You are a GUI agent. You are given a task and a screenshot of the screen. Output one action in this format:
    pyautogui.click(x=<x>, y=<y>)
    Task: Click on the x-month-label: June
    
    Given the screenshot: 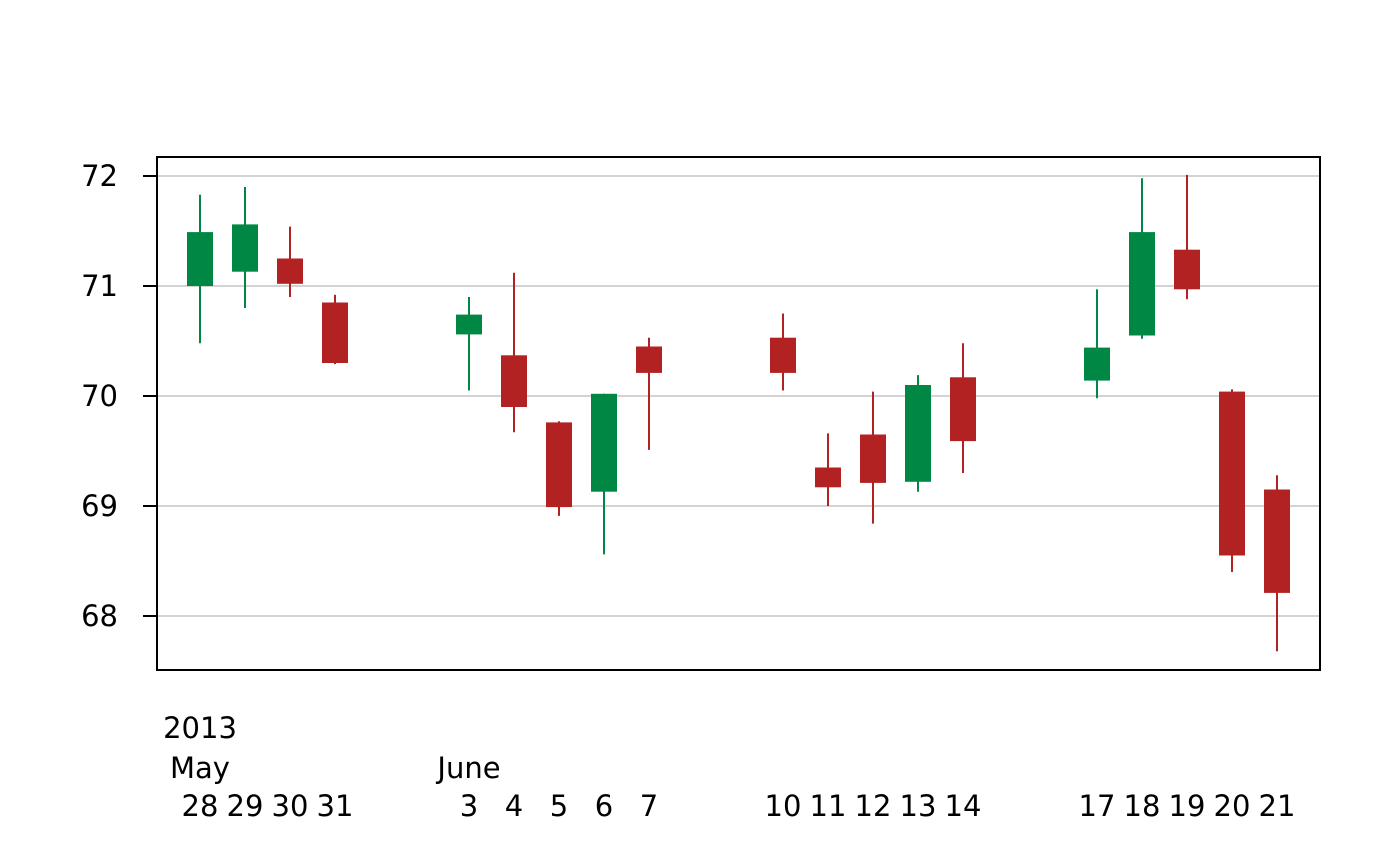 What is the action you would take?
    pyautogui.click(x=467, y=768)
    